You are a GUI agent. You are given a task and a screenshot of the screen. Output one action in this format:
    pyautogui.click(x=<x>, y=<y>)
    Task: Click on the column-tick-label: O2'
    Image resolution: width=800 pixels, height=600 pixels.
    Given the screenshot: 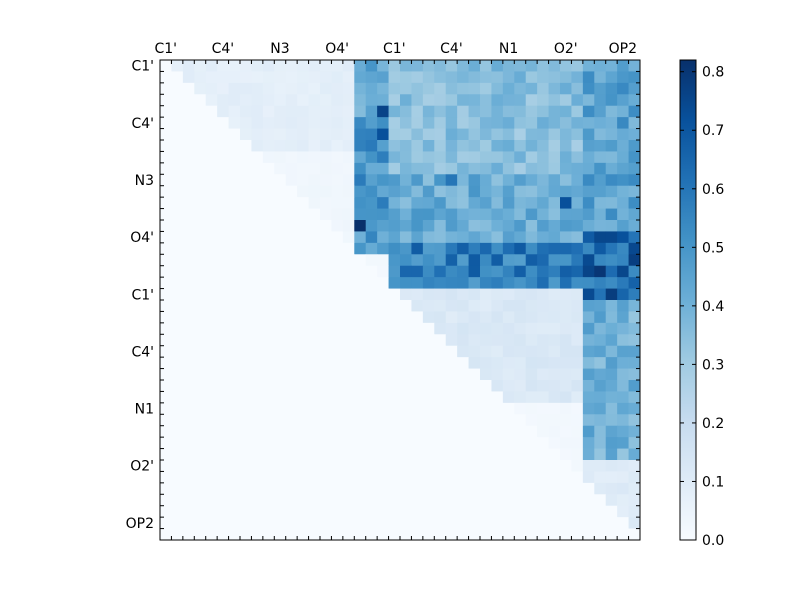 What is the action you would take?
    pyautogui.click(x=566, y=49)
    